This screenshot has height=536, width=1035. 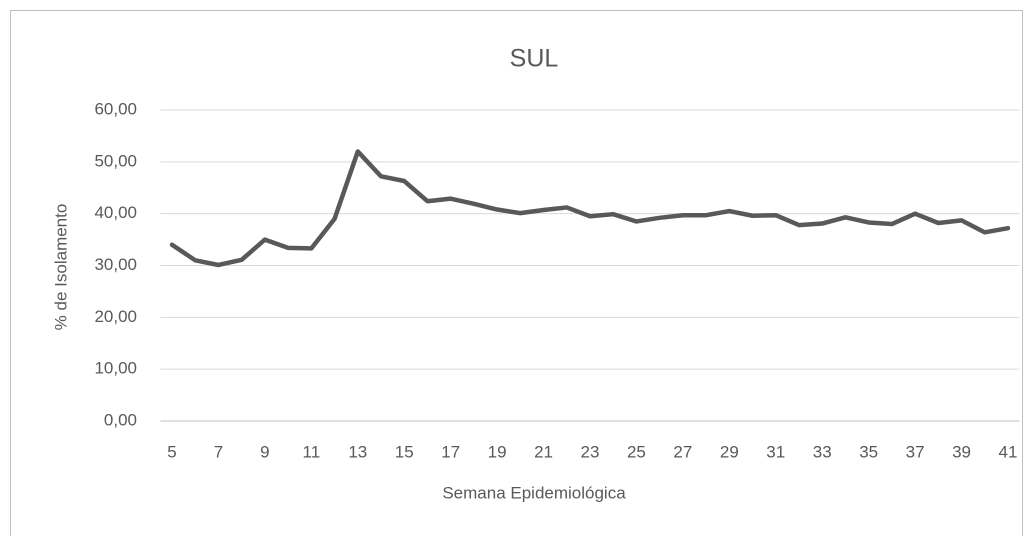 I want to click on y-tick-label: 0,00, so click(x=120, y=419).